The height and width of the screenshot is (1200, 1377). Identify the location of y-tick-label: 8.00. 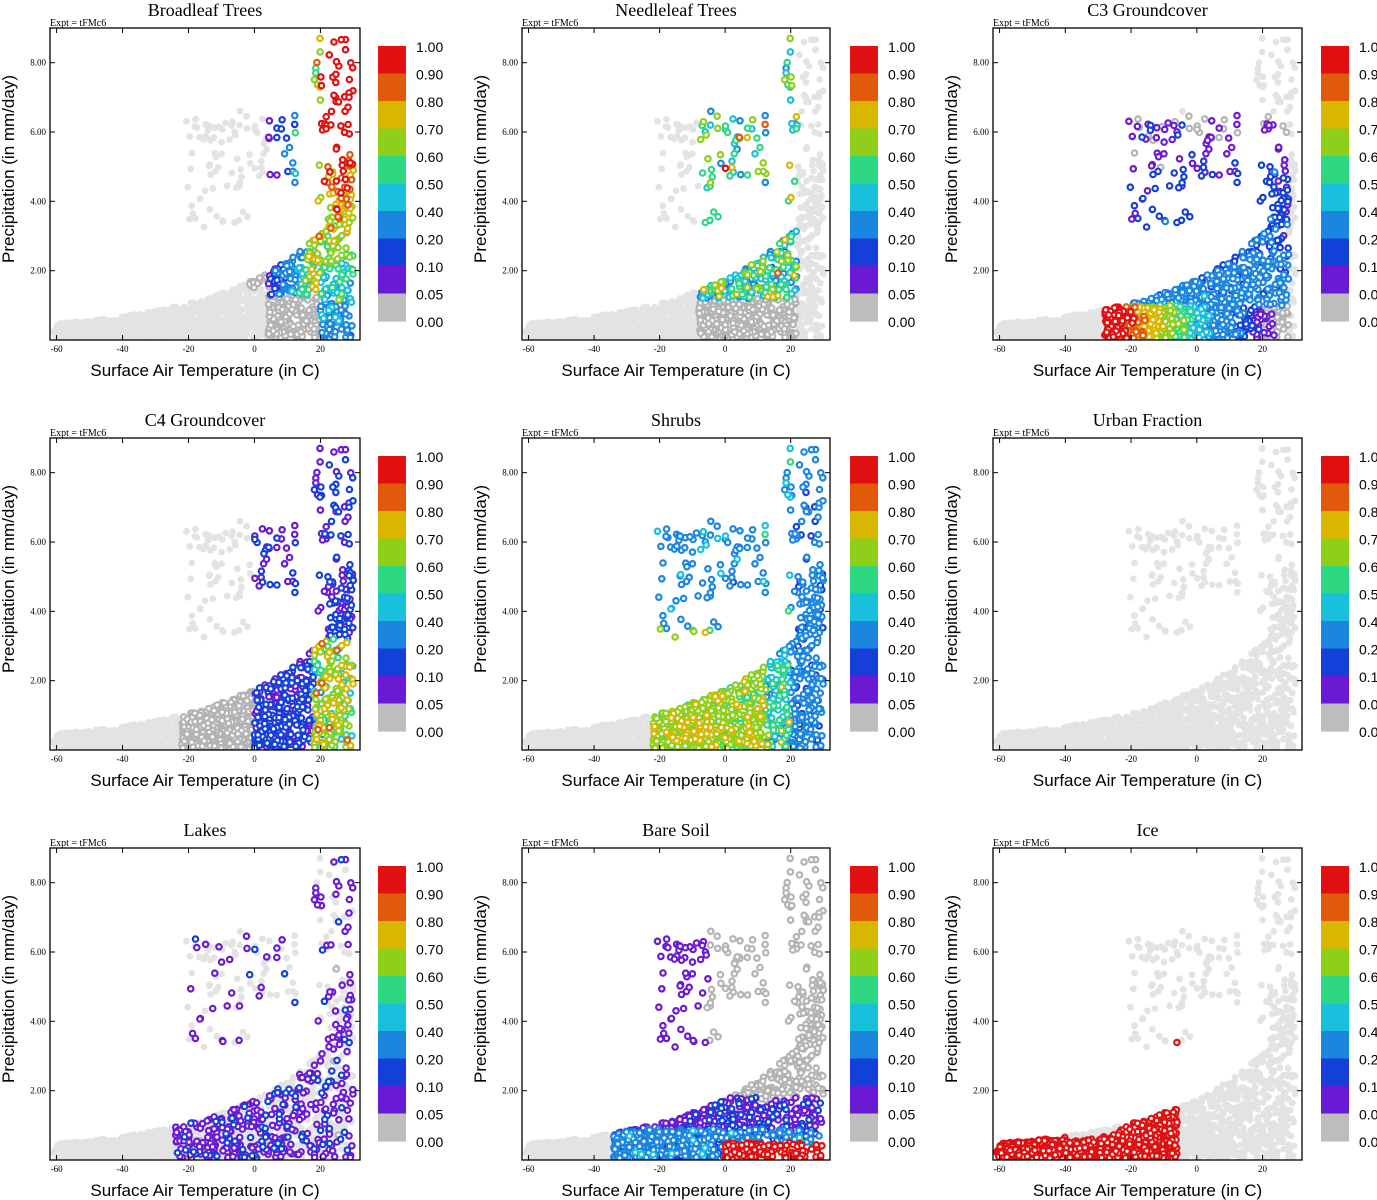
(38, 63).